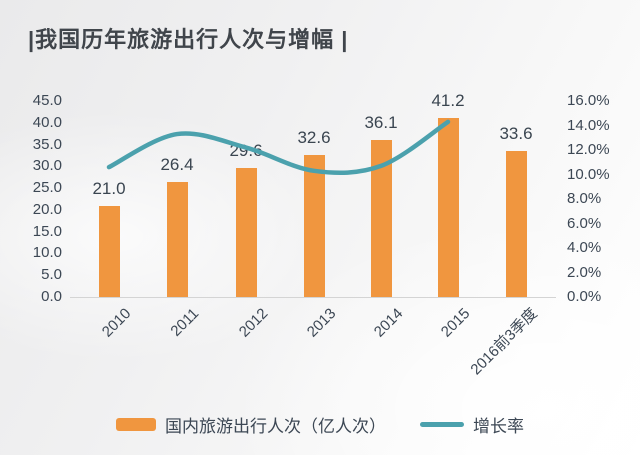  What do you see at coordinates (442, 424) in the screenshot?
I see `line-series-swatch` at bounding box center [442, 424].